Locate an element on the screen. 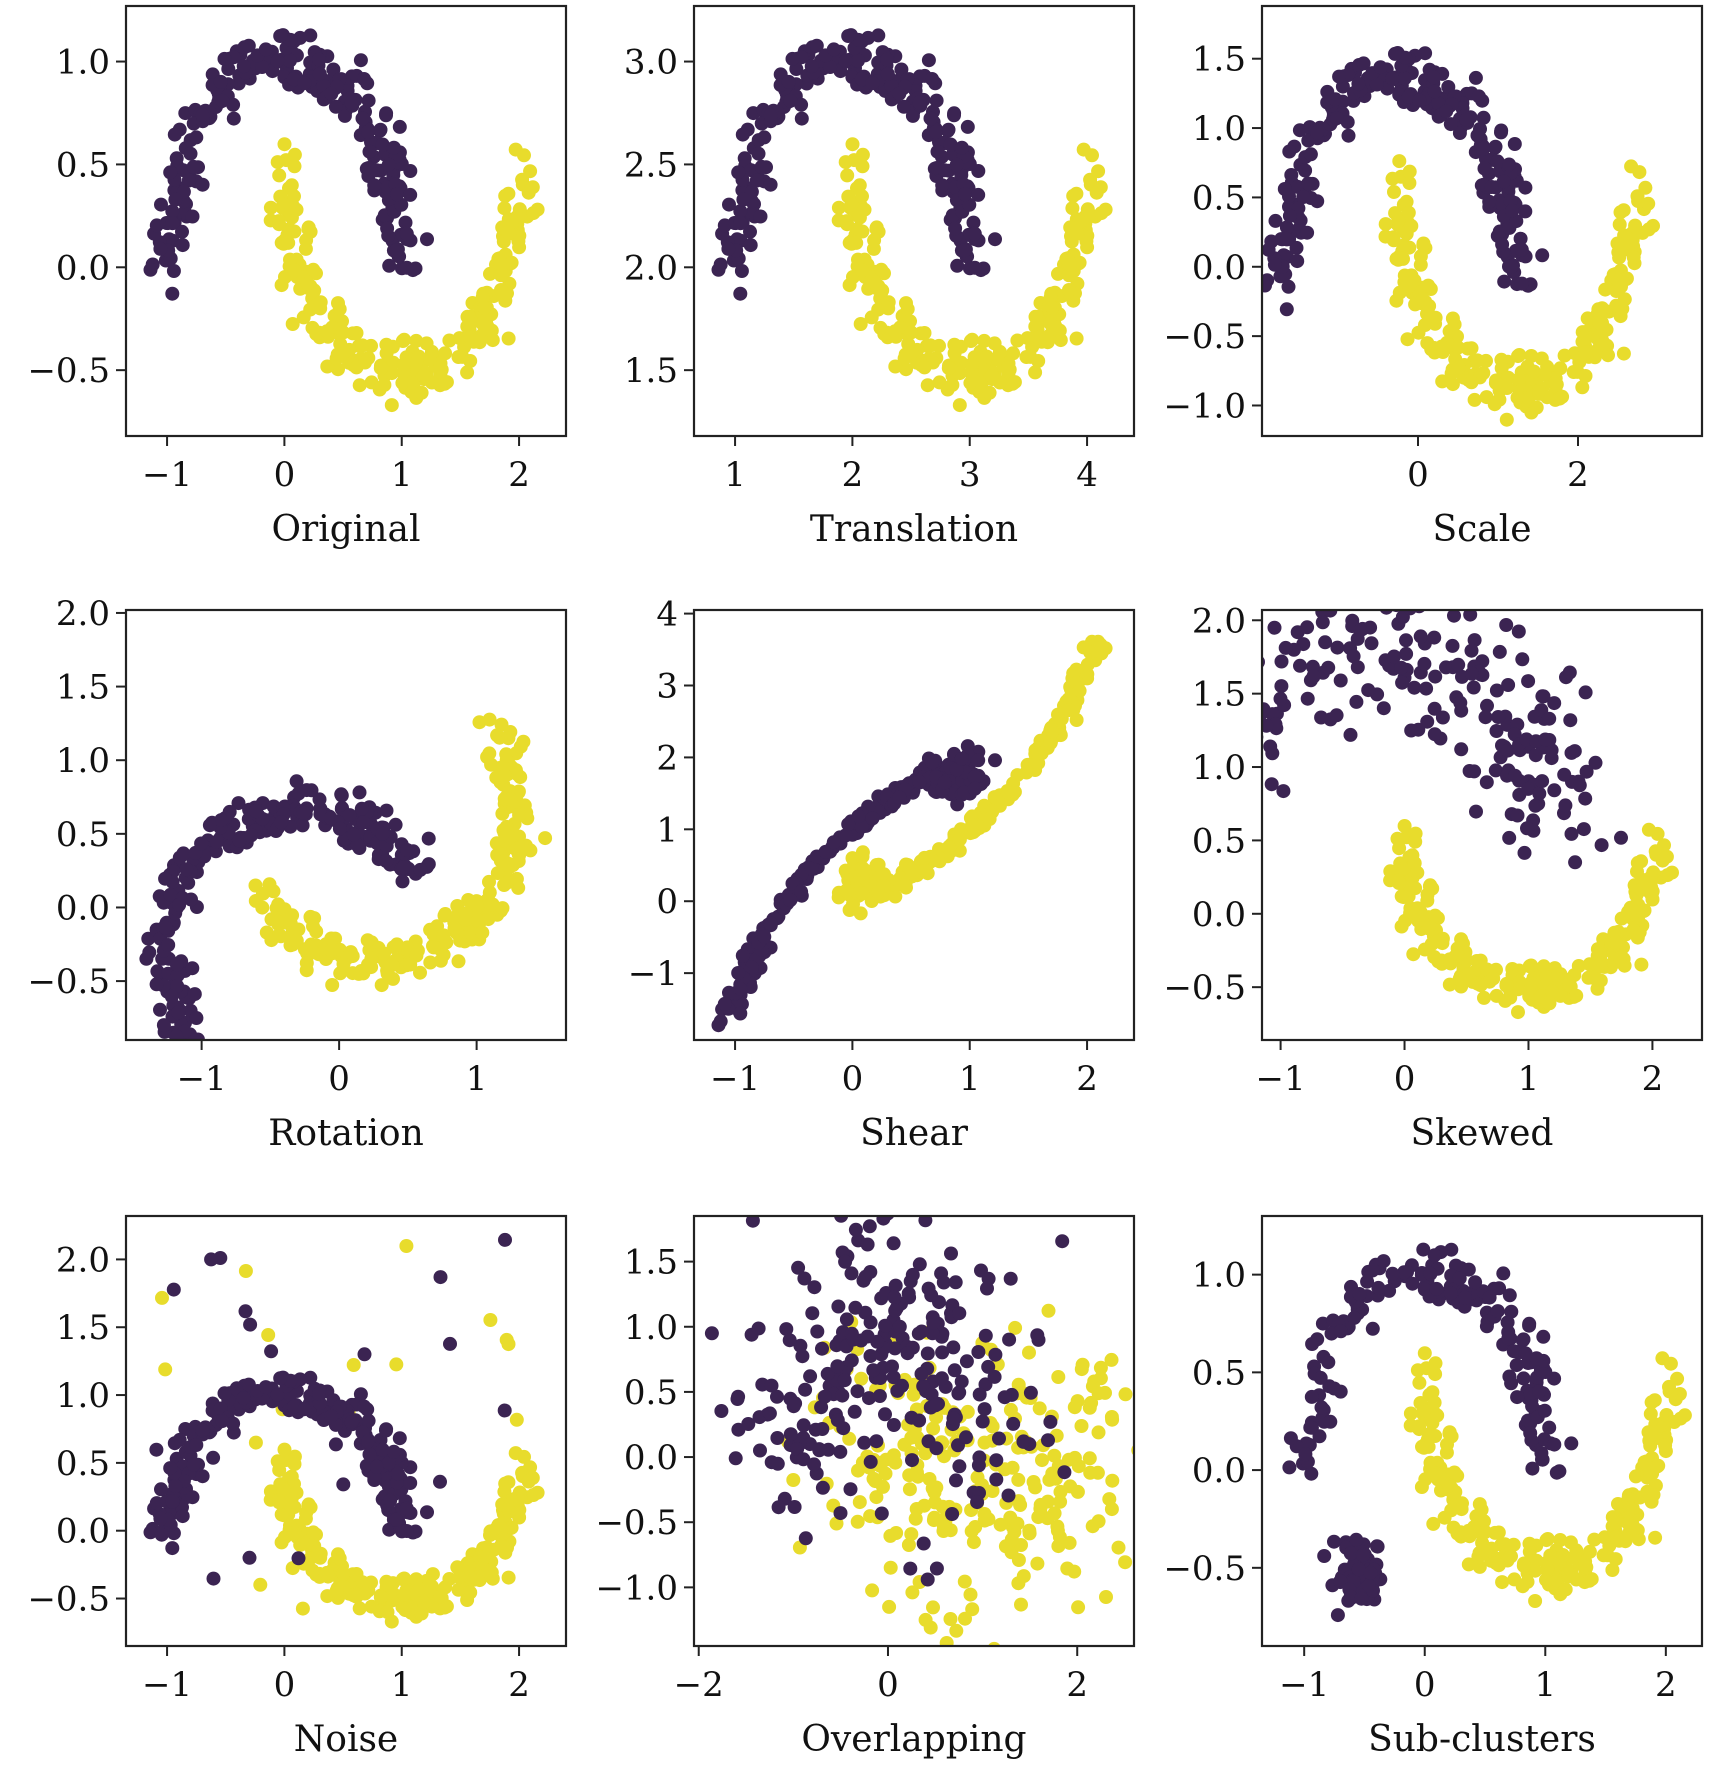 This screenshot has width=1732, height=1790. y-tick-label: −1.0 is located at coordinates (636, 1588).